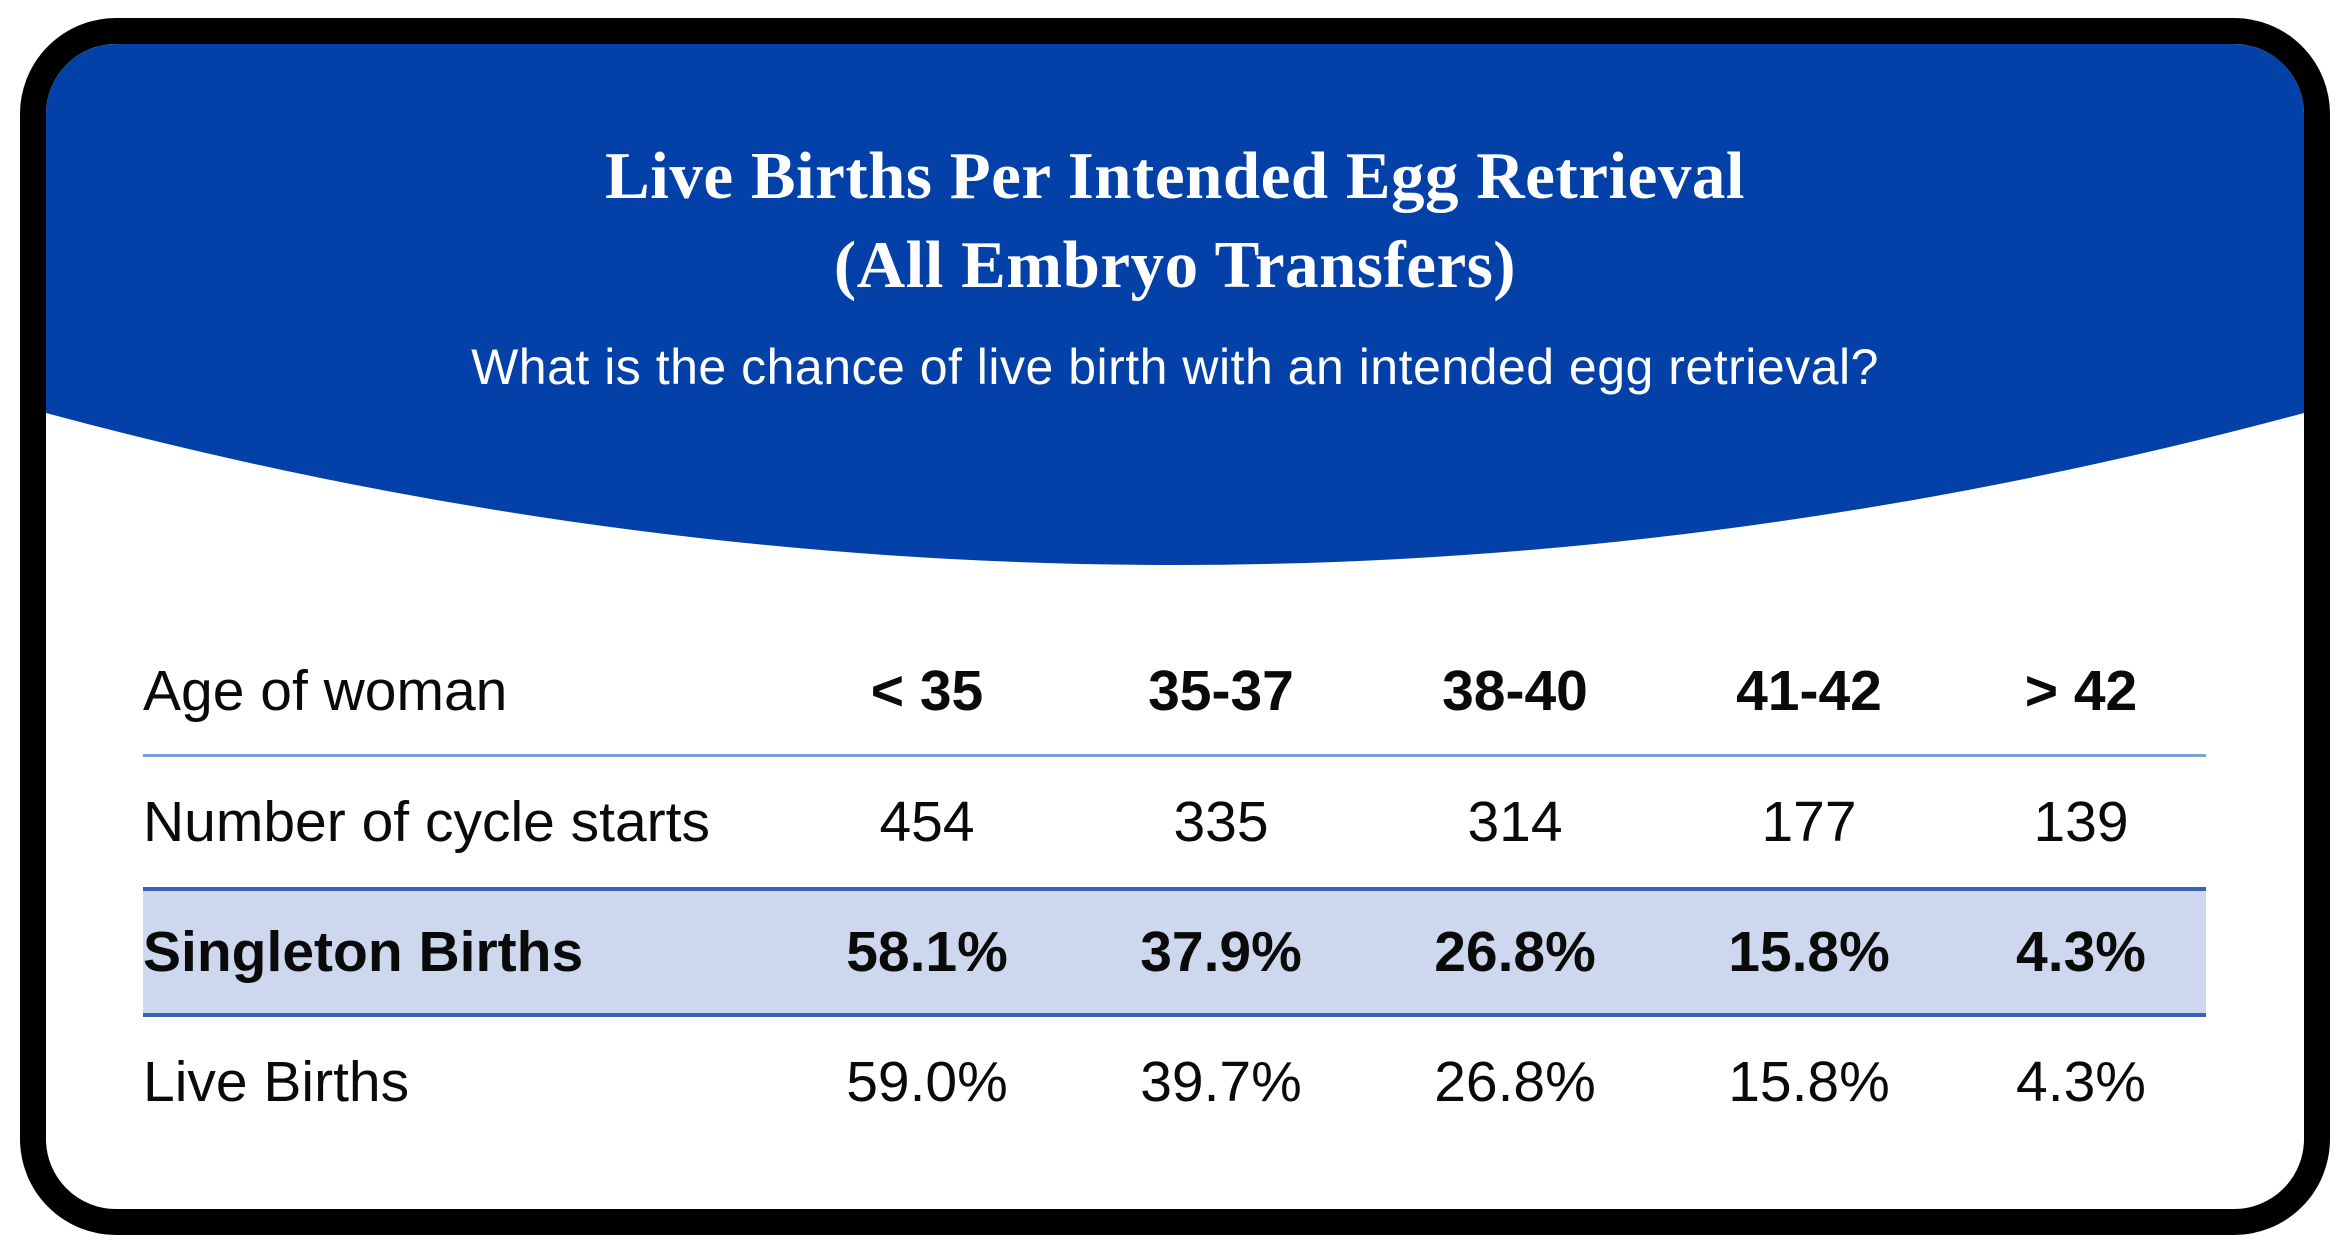 The image size is (2350, 1260). Describe the element at coordinates (927, 822) in the screenshot. I see `cell-value: 454` at that location.